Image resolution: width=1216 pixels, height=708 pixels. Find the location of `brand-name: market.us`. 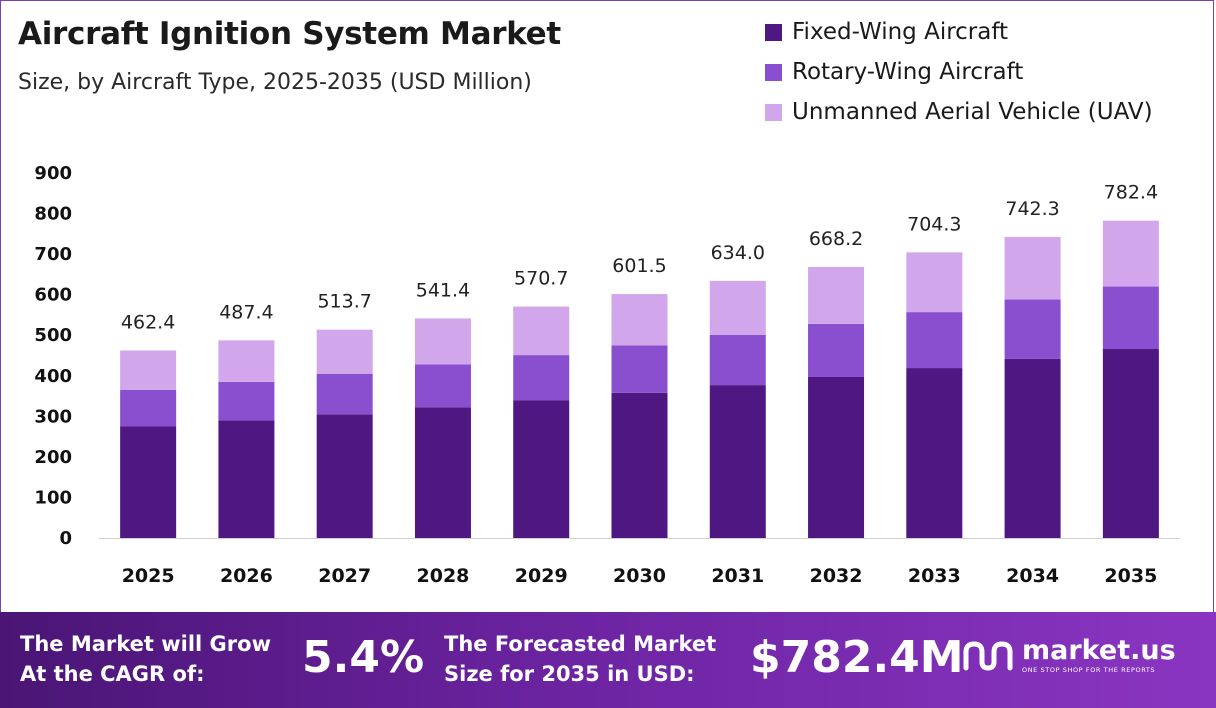

brand-name: market.us is located at coordinates (1099, 650).